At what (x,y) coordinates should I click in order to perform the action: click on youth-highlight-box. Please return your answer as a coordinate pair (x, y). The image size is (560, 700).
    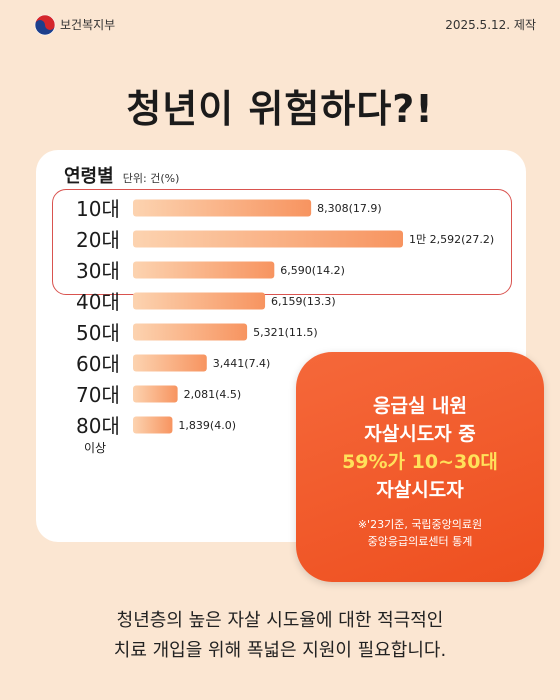
    Looking at the image, I should click on (282, 242).